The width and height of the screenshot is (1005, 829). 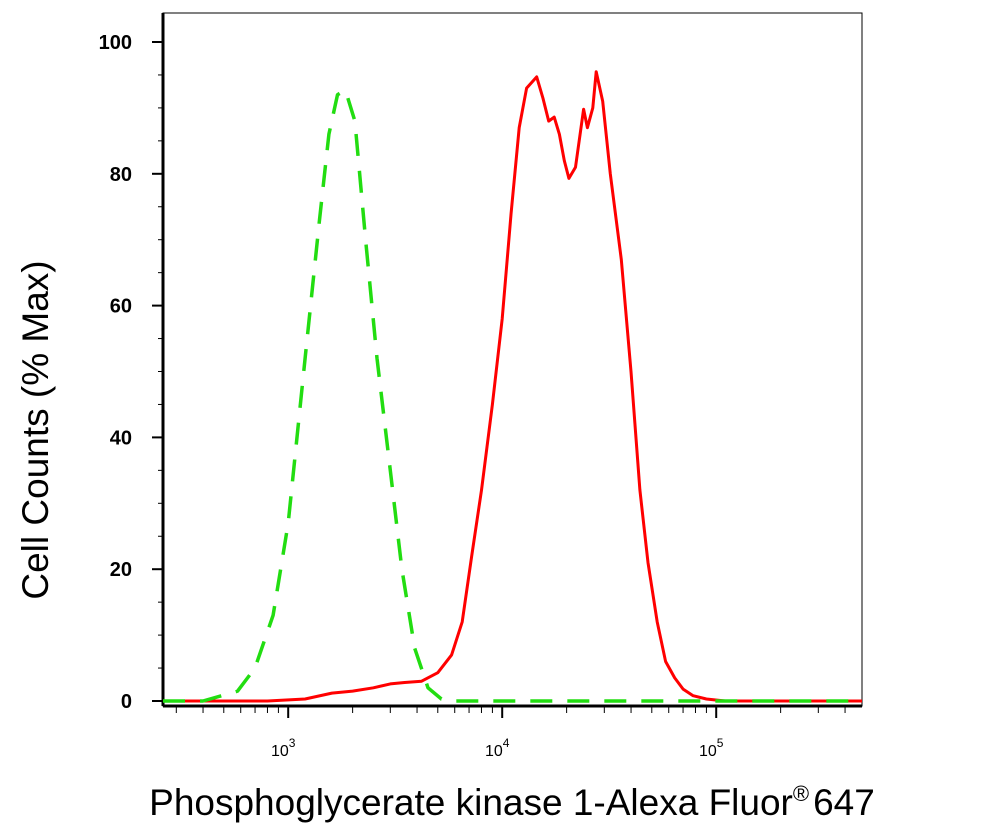 What do you see at coordinates (121, 570) in the screenshot?
I see `y-tick-label: 20` at bounding box center [121, 570].